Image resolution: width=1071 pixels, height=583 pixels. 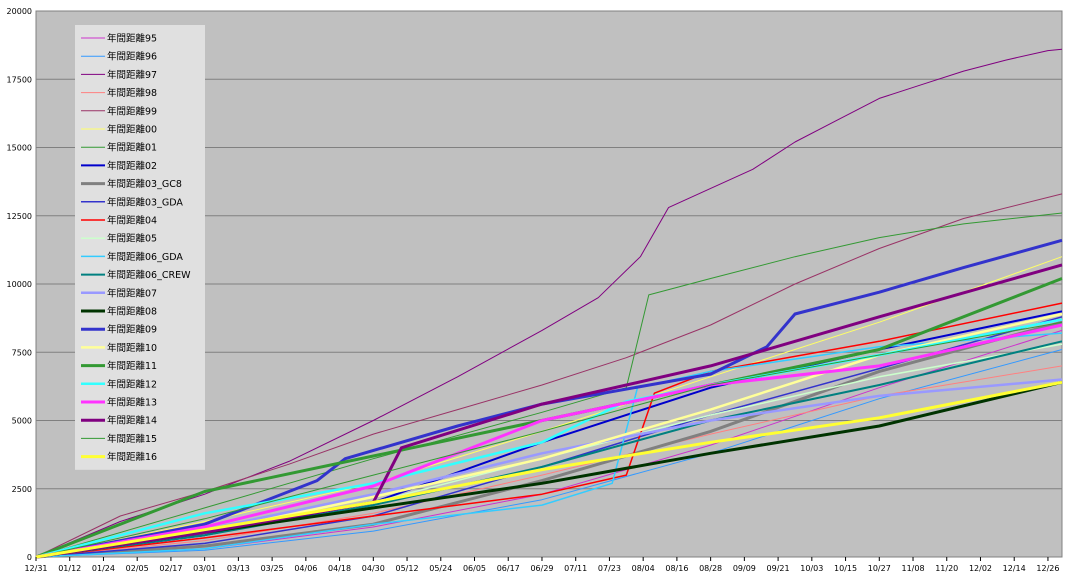 What do you see at coordinates (19, 11) in the screenshot?
I see `y-tick-label: 20000` at bounding box center [19, 11].